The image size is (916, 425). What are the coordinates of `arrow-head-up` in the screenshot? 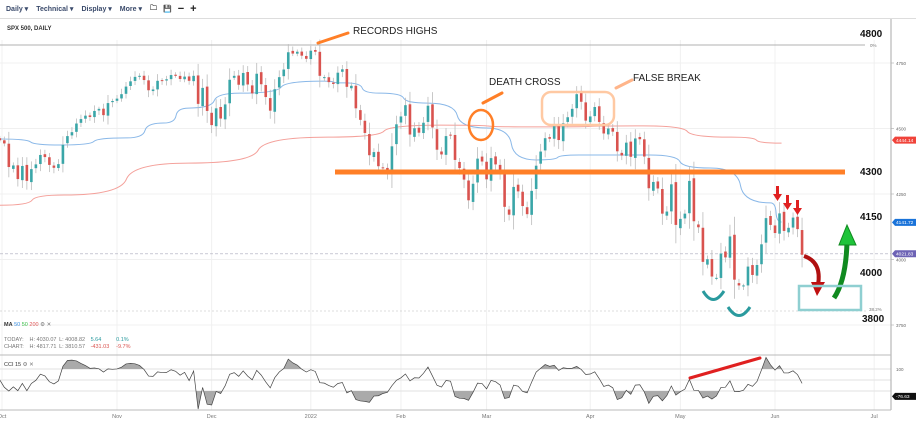 It's located at (847, 234).